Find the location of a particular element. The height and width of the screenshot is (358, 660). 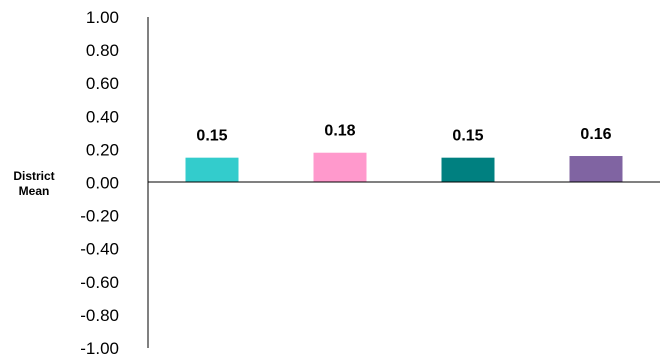

y-axis-title: District Mean is located at coordinates (33, 183).